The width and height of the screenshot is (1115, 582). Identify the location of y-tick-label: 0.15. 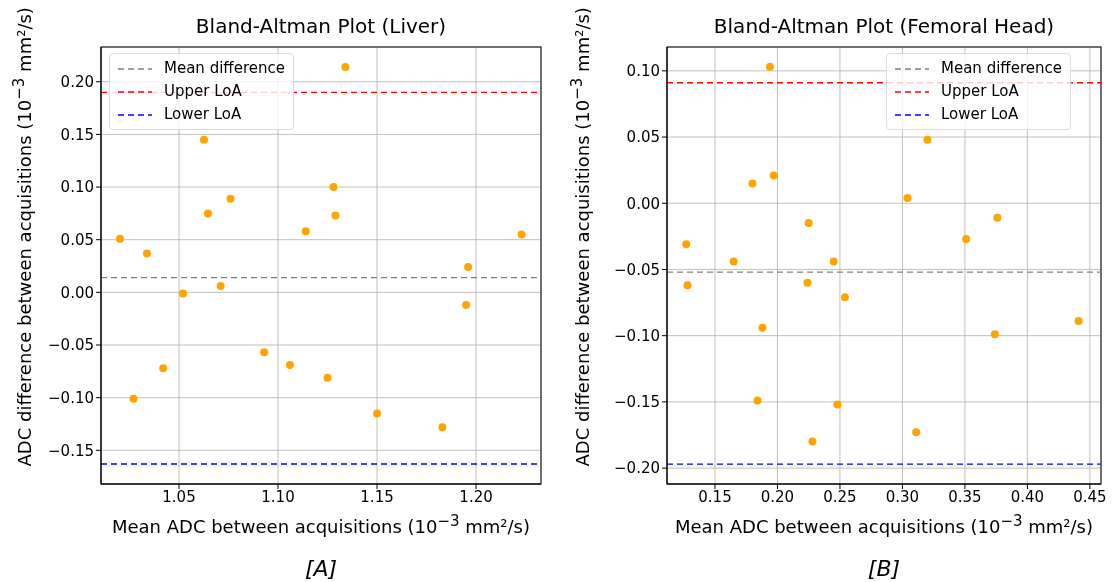
(77, 134).